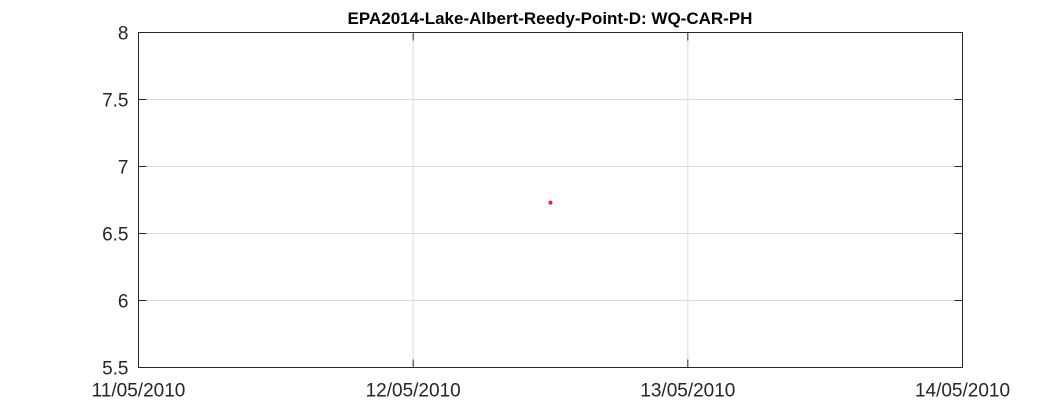 The image size is (1063, 413). Describe the element at coordinates (123, 168) in the screenshot. I see `y-tick-label: 7` at that location.